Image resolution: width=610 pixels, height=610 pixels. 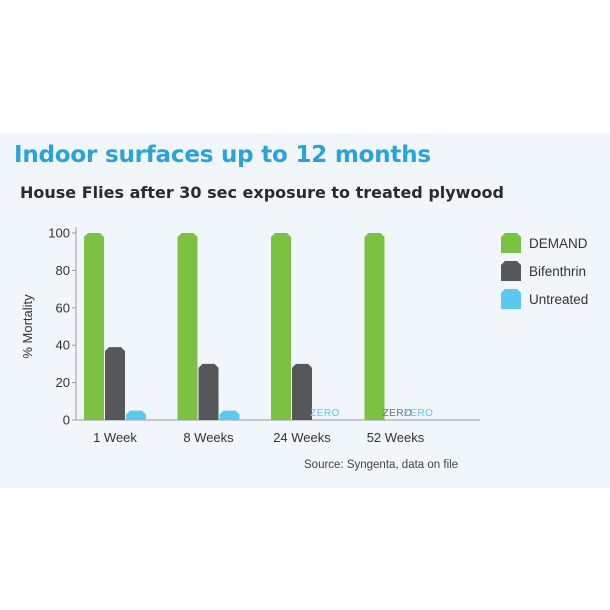 I want to click on legend-swatch-demand, so click(x=511, y=243).